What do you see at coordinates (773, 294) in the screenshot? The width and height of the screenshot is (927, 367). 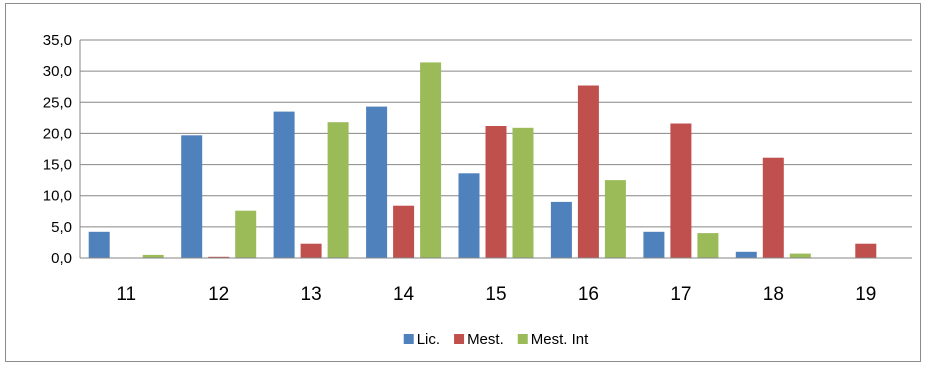 I see `x-tick-label: 18` at bounding box center [773, 294].